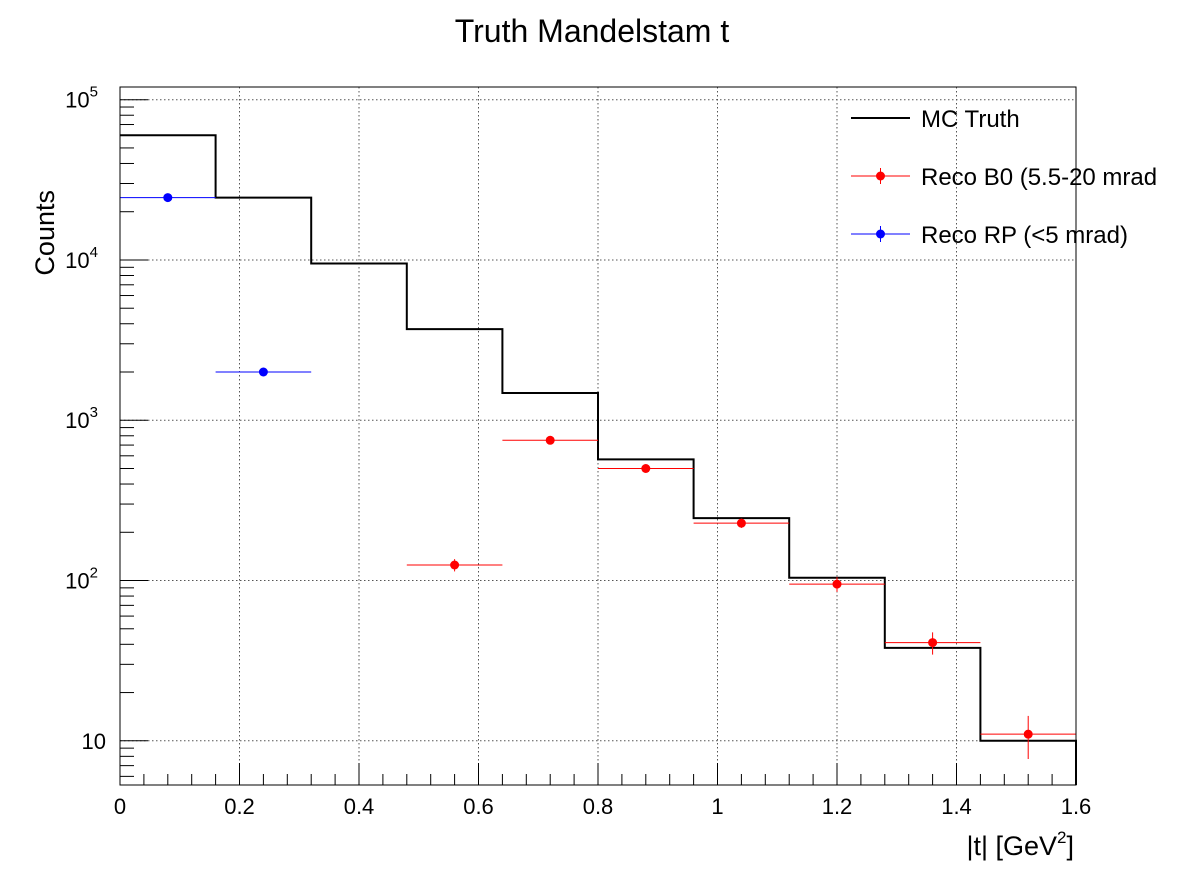 The width and height of the screenshot is (1196, 872). Describe the element at coordinates (239, 806) in the screenshot. I see `x-tick-label-1: 0.2` at that location.